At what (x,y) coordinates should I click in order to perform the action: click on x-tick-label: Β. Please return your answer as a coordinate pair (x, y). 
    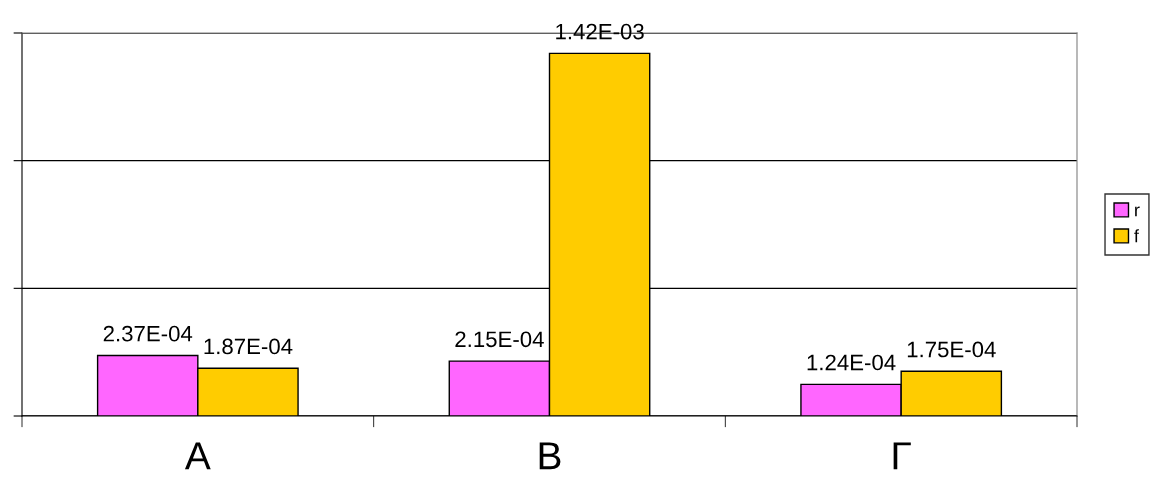
    Looking at the image, I should click on (550, 456).